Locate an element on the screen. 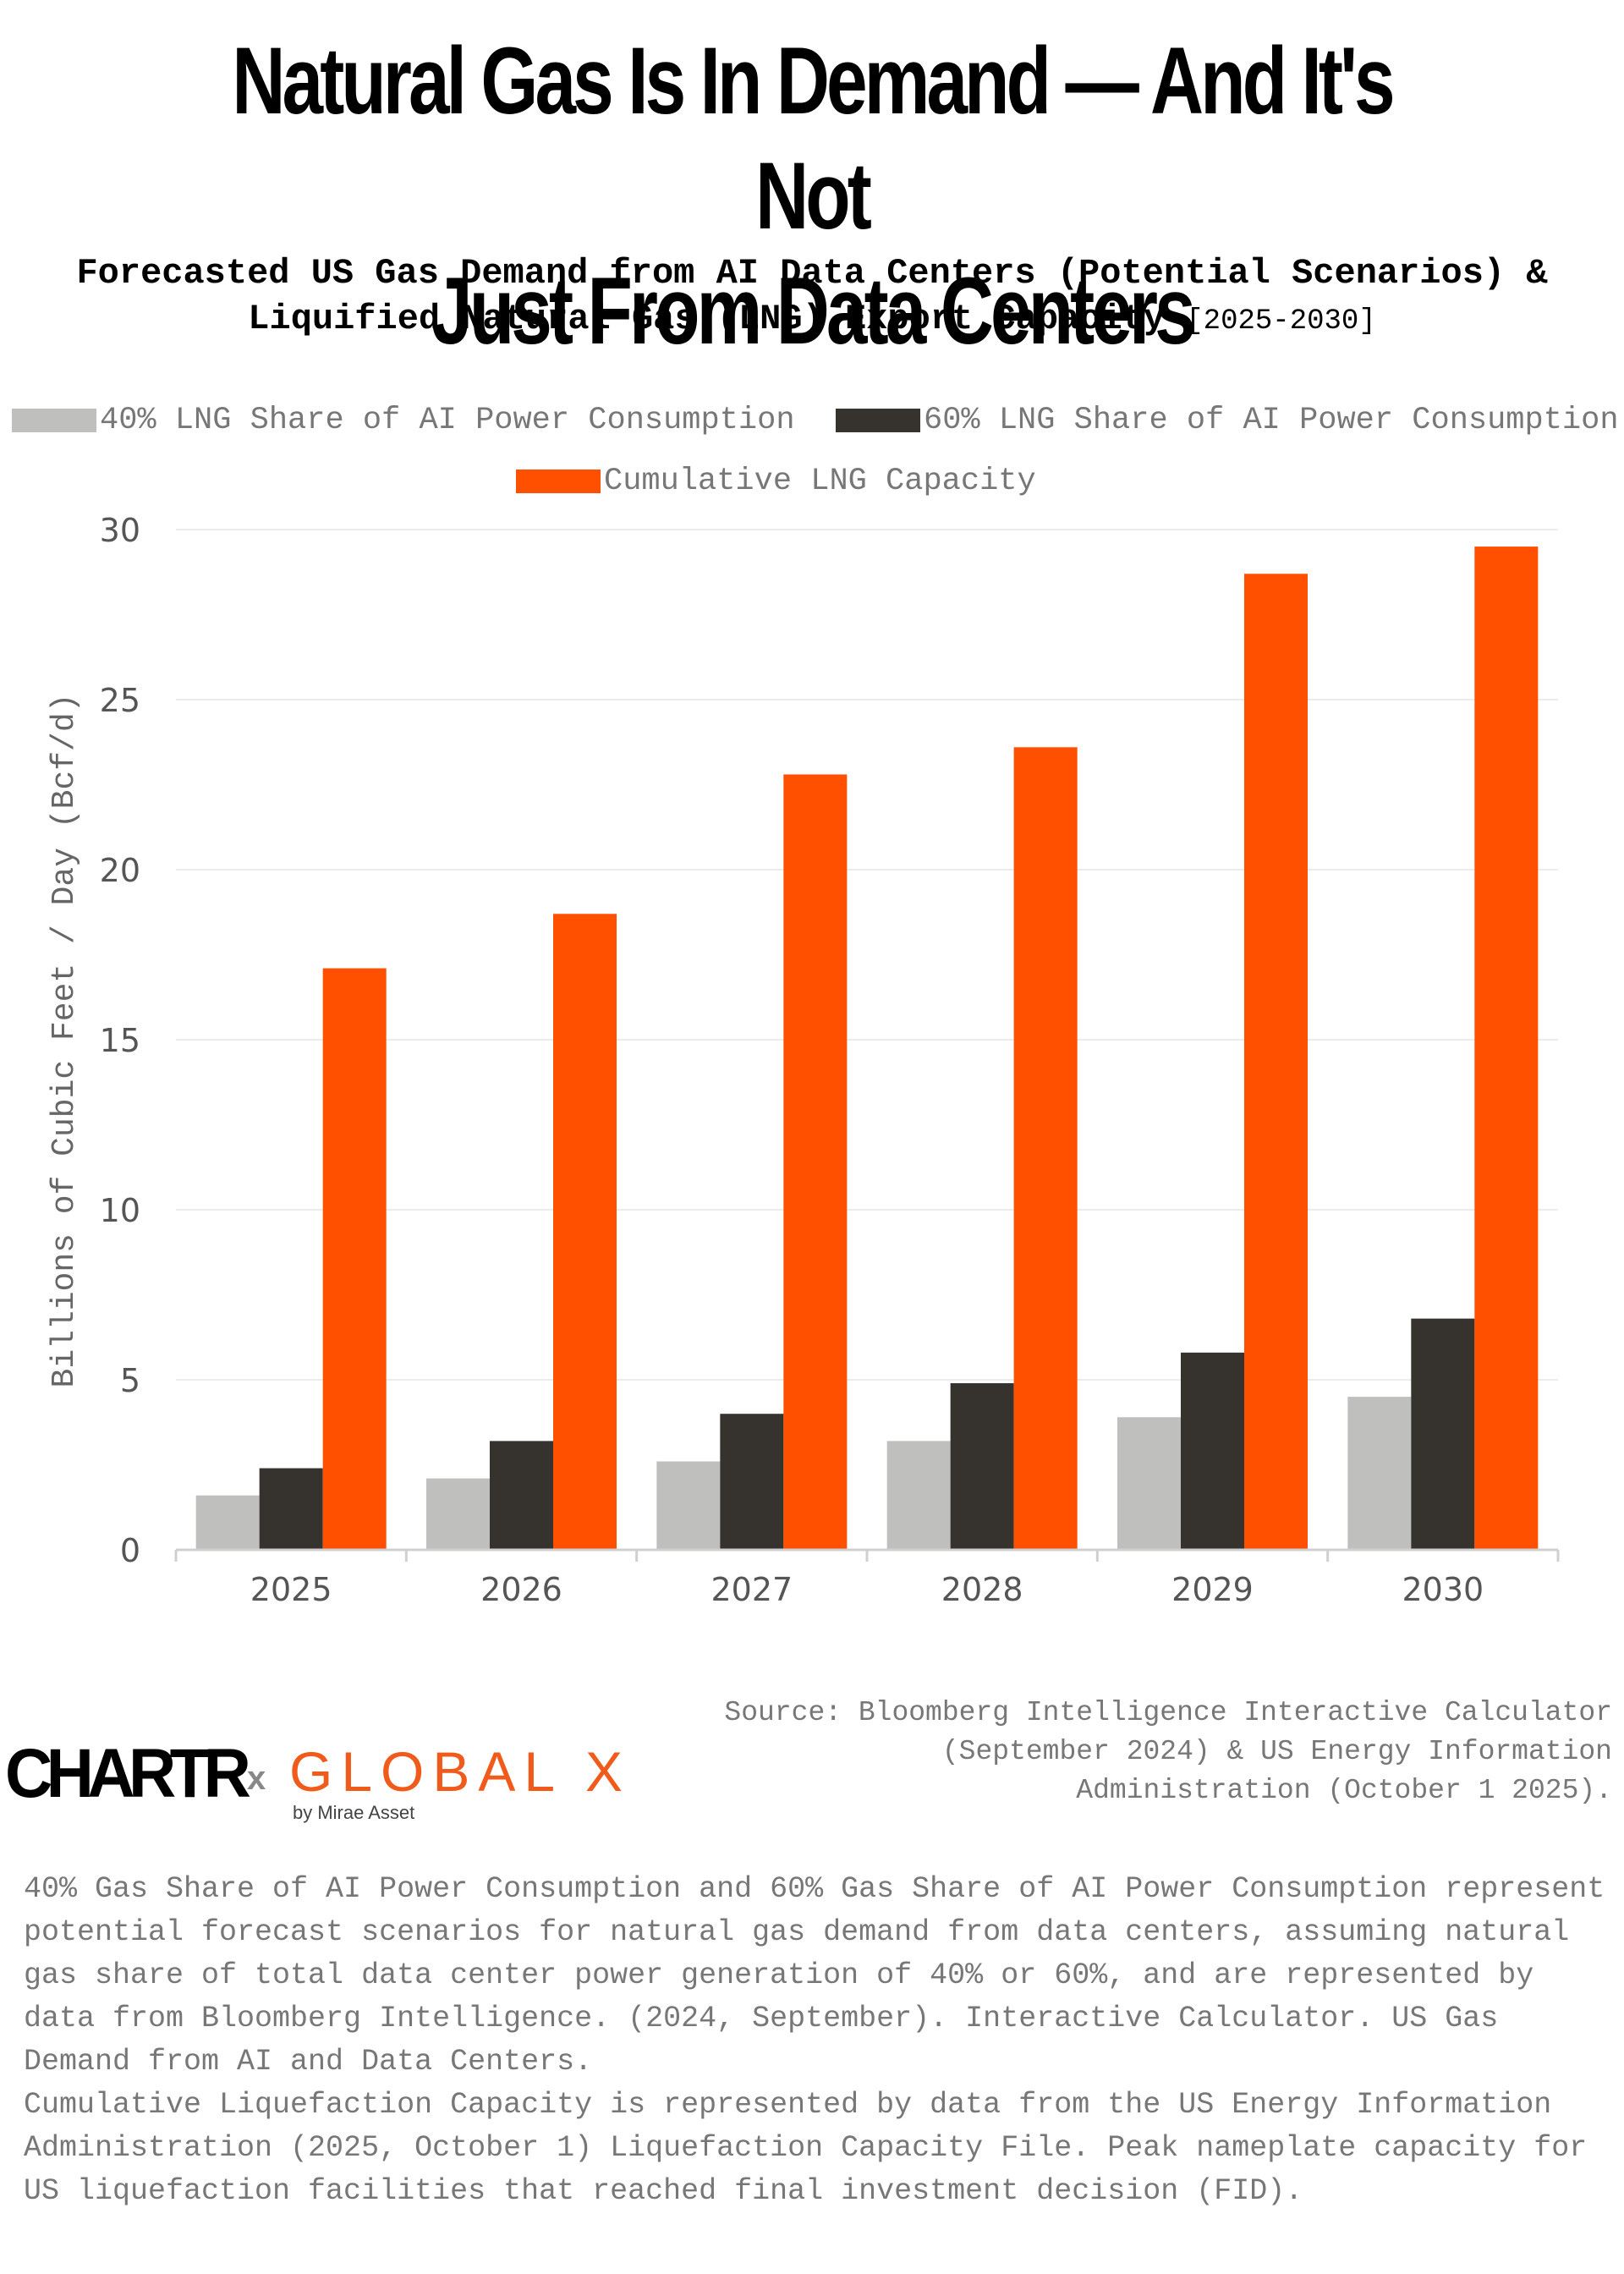 The image size is (1624, 2274). x-tick-label: 2027 is located at coordinates (752, 1590).